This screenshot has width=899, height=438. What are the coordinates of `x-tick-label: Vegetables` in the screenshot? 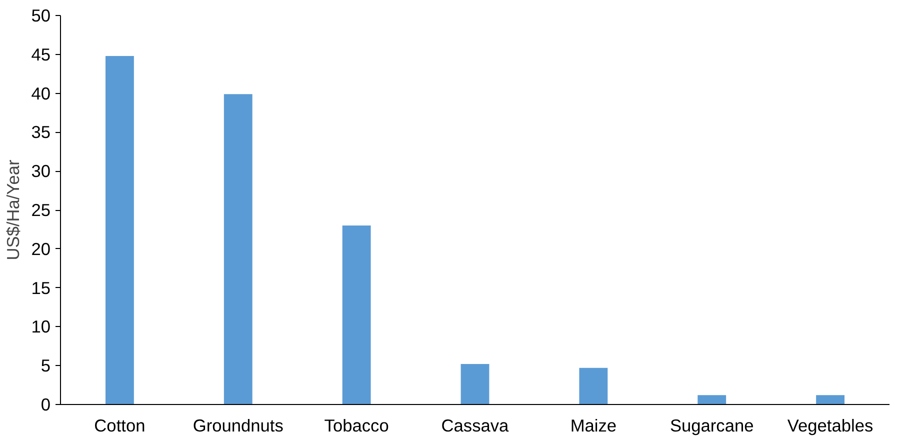 It's located at (830, 426).